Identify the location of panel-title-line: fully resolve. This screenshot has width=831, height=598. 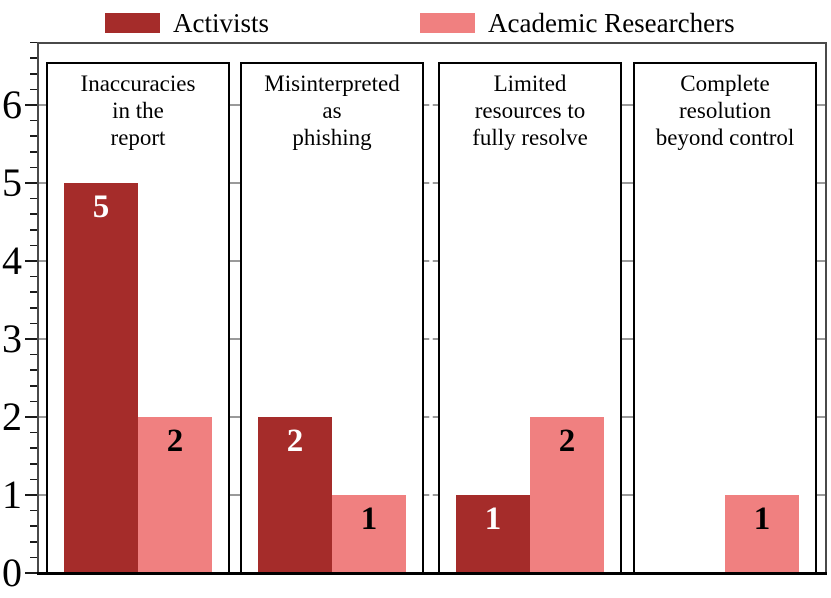
(530, 137).